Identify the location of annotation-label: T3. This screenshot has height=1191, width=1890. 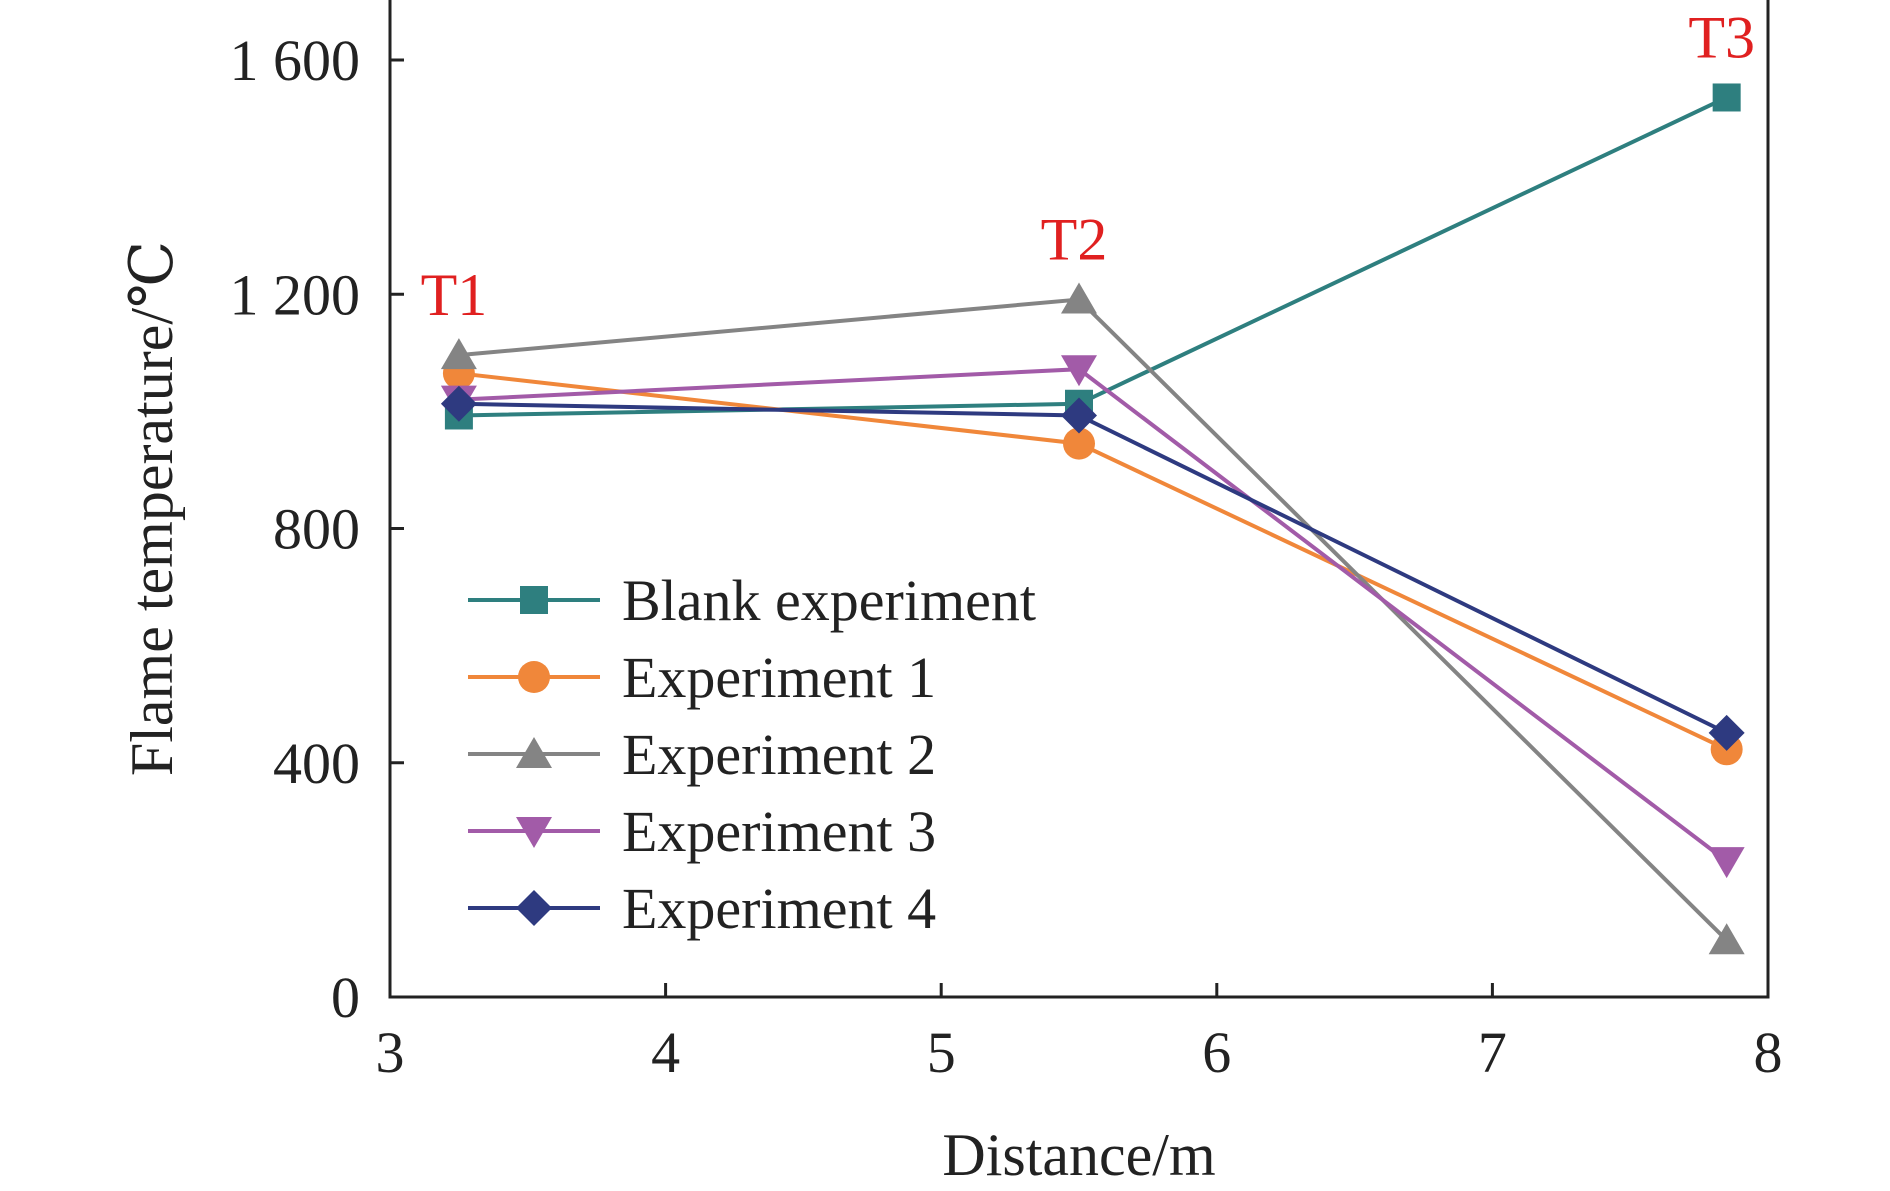
(1721, 37).